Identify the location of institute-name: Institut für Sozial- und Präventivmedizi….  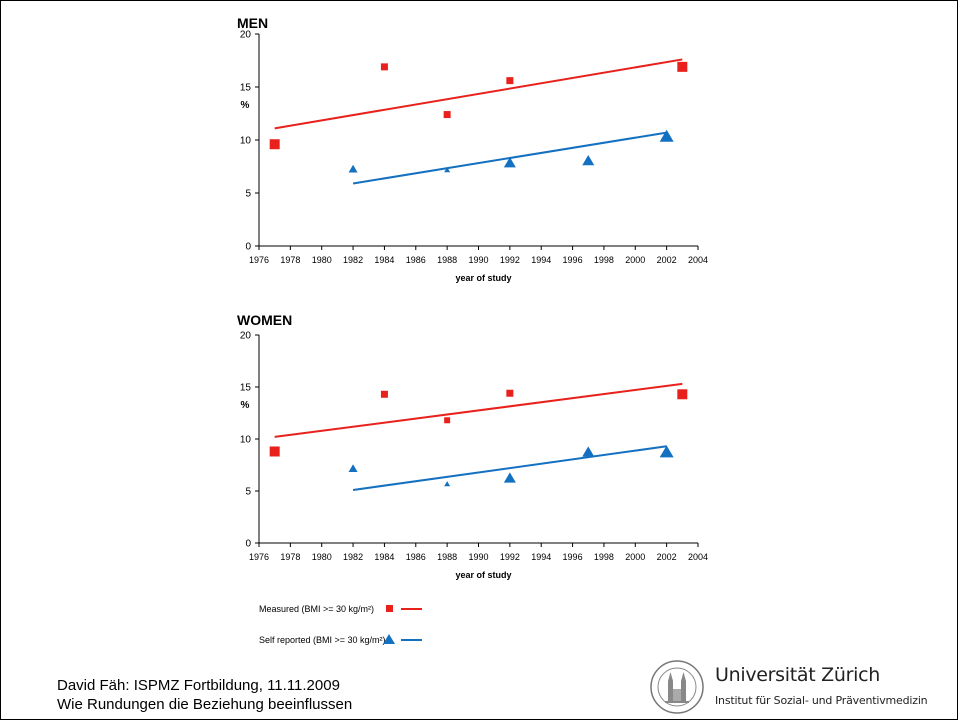
(821, 700).